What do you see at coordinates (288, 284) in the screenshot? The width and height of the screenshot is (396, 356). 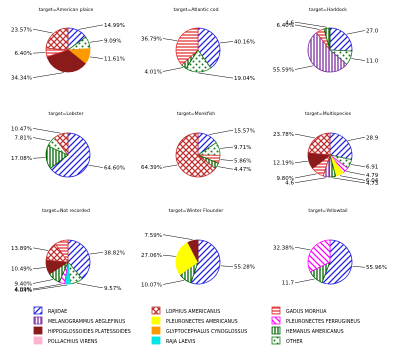 I see `slice-label: 11.7` at bounding box center [288, 284].